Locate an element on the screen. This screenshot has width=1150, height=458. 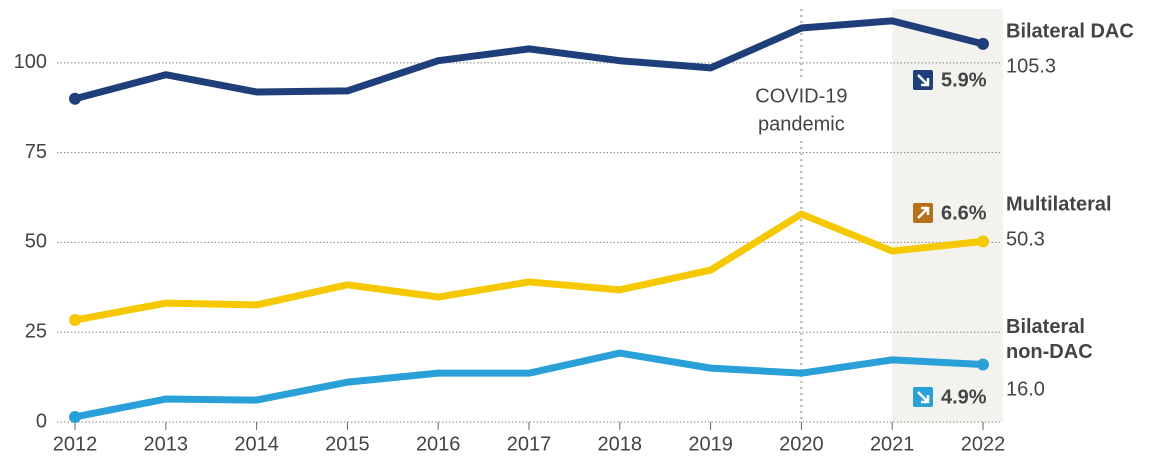
x-tick-label: 2015 is located at coordinates (347, 444).